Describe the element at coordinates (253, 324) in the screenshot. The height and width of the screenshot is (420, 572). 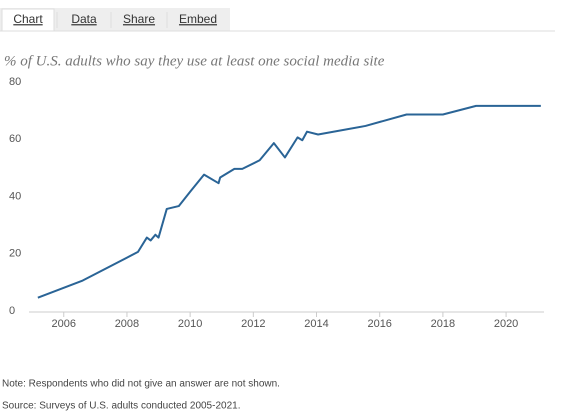
I see `x-tick-label: 2012` at that location.